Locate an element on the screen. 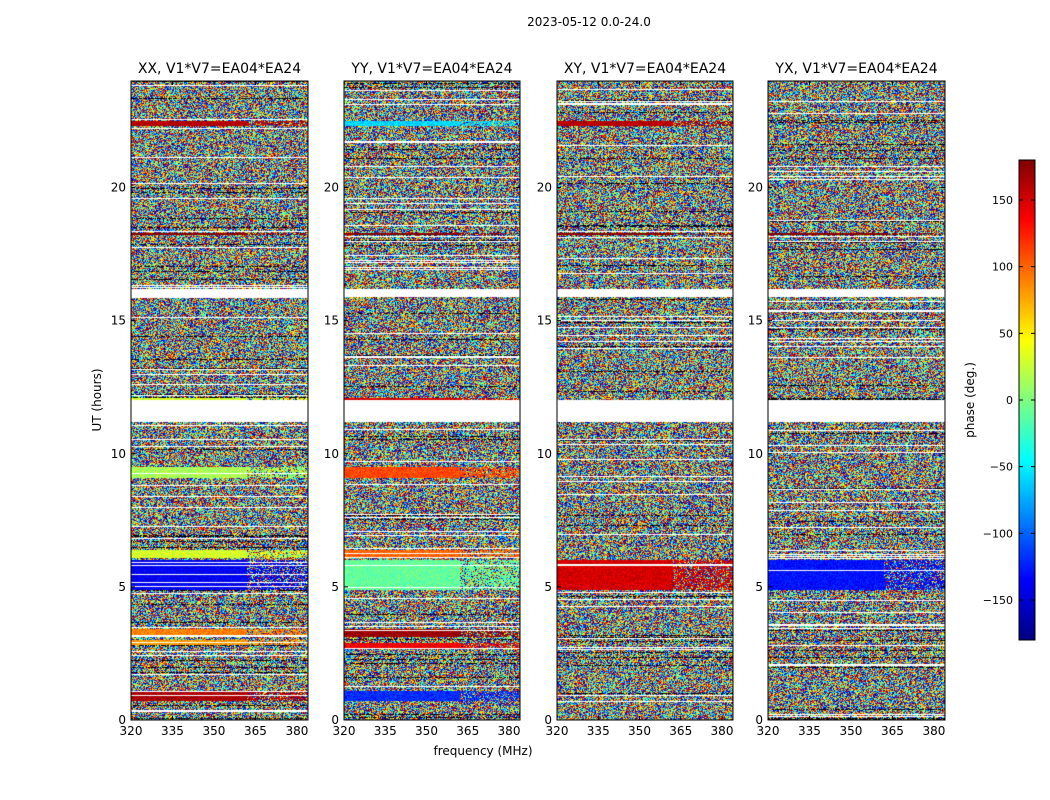 The width and height of the screenshot is (1050, 800). subplot-title: YY, V1*V7=EA04*EA24 is located at coordinates (431, 69).